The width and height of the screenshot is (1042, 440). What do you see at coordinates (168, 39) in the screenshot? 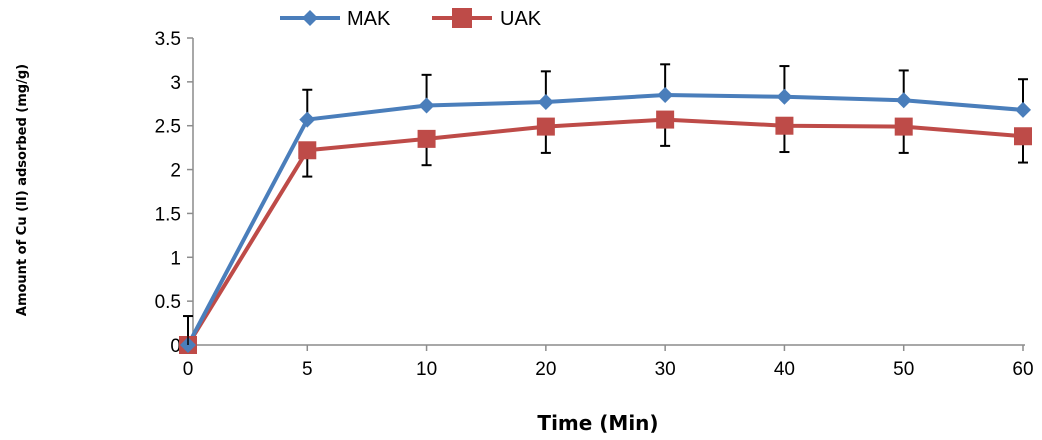
I see `y-tick-label: 3.5` at bounding box center [168, 39].